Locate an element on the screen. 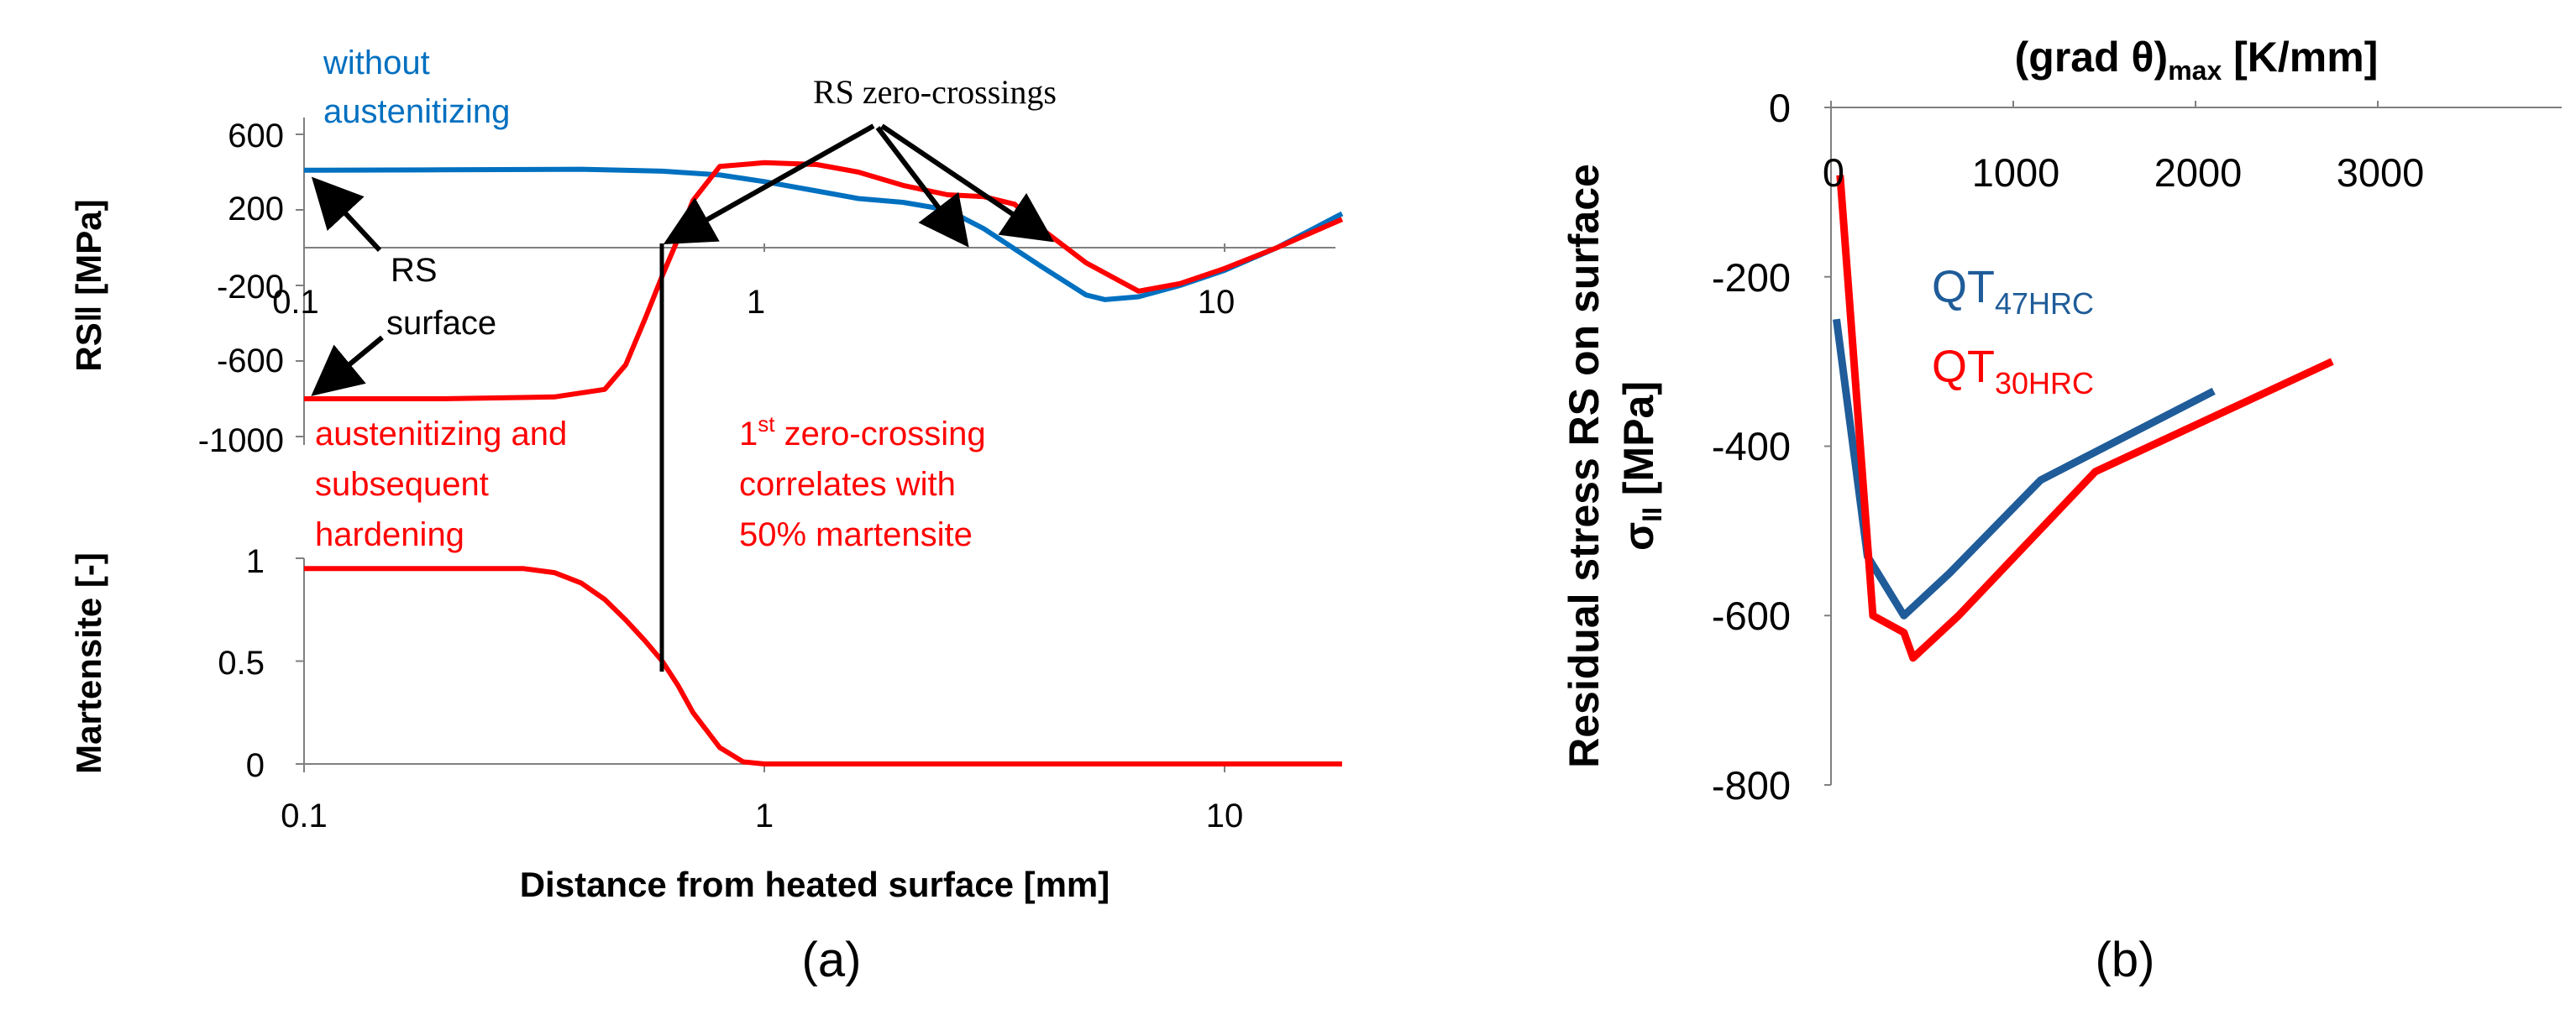 This screenshot has height=1020, width=2576. legend-qt30hrc: QT30HRC is located at coordinates (2013, 371).